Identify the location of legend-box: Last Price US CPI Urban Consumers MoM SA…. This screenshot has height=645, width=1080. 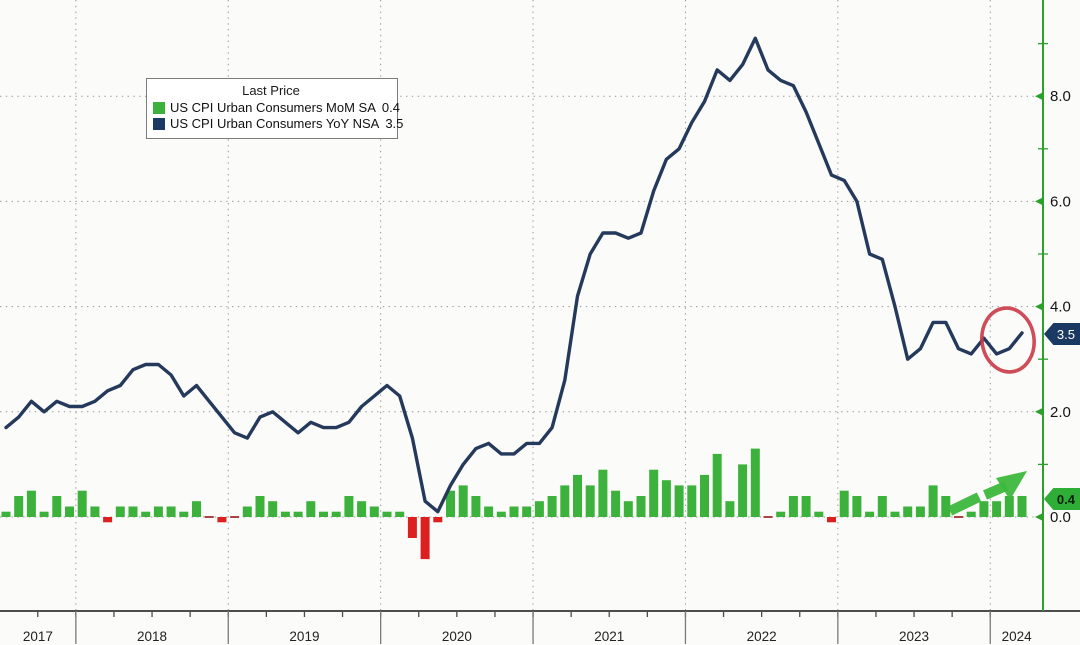
(274, 108).